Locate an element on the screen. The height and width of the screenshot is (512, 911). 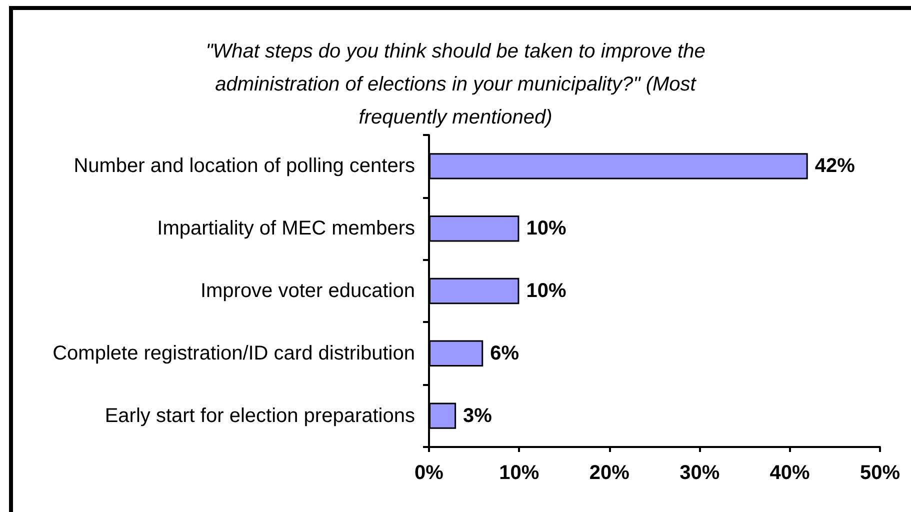
data-label: 3% is located at coordinates (477, 415).